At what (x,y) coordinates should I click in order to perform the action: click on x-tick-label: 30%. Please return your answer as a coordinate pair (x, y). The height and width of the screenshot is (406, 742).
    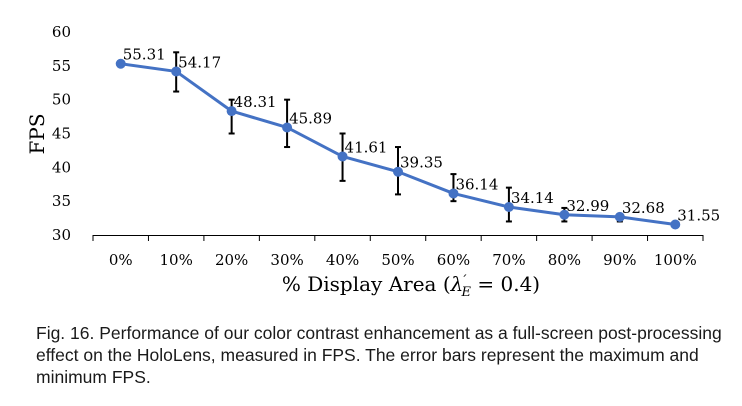
    Looking at the image, I should click on (286, 260).